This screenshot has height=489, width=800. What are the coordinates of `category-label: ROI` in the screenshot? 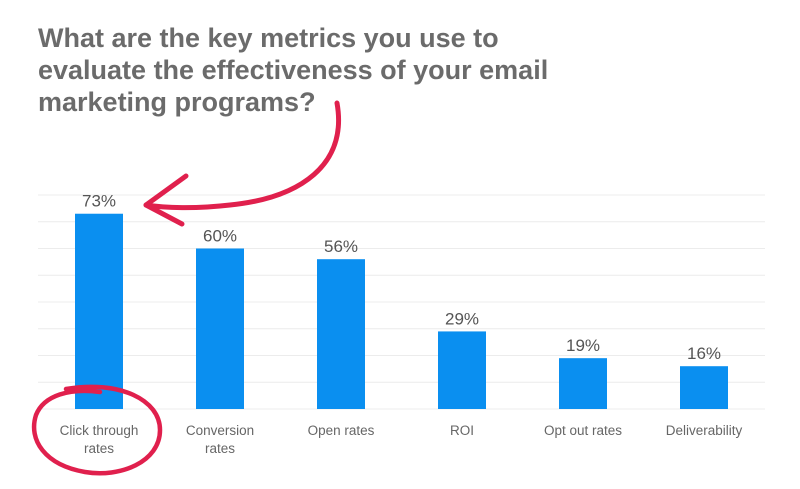 It's located at (462, 430).